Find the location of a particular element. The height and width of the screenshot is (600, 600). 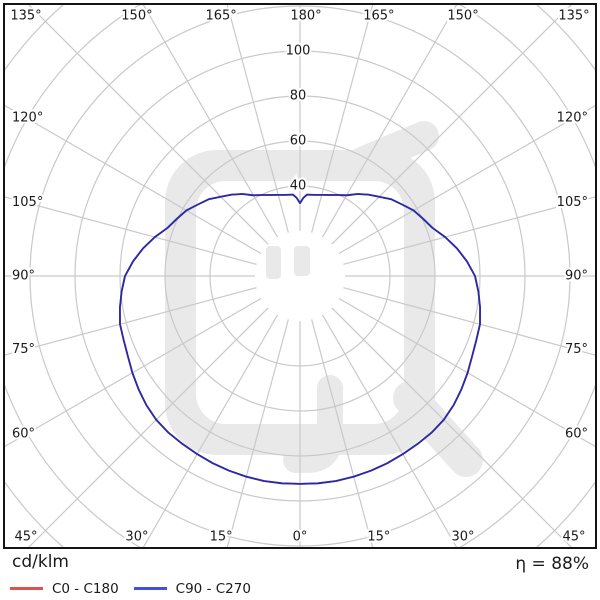

efficiency-value: η = 88% is located at coordinates (552, 564).